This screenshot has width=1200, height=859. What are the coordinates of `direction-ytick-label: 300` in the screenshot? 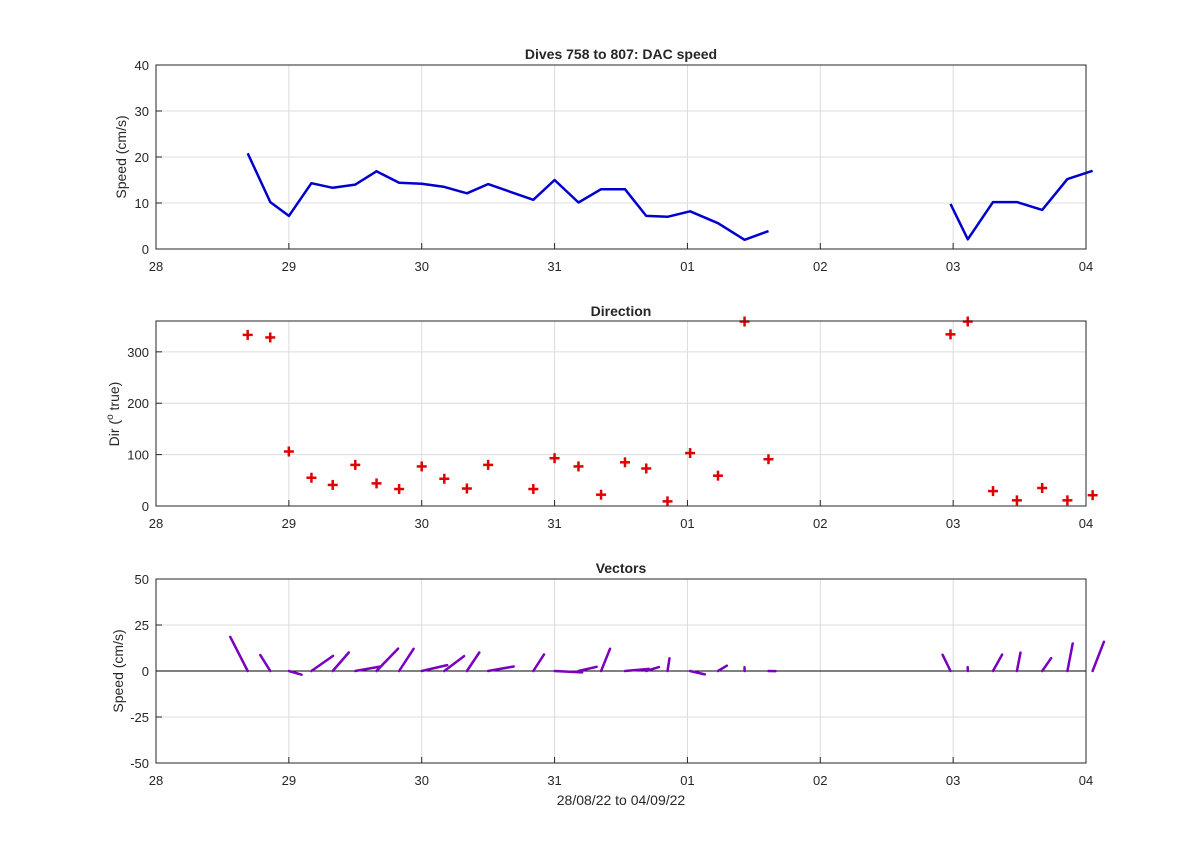 It's located at (138, 352).